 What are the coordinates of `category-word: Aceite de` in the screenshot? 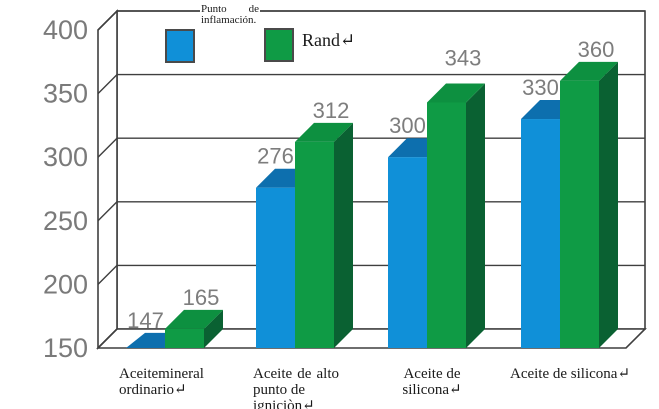 It's located at (432, 374).